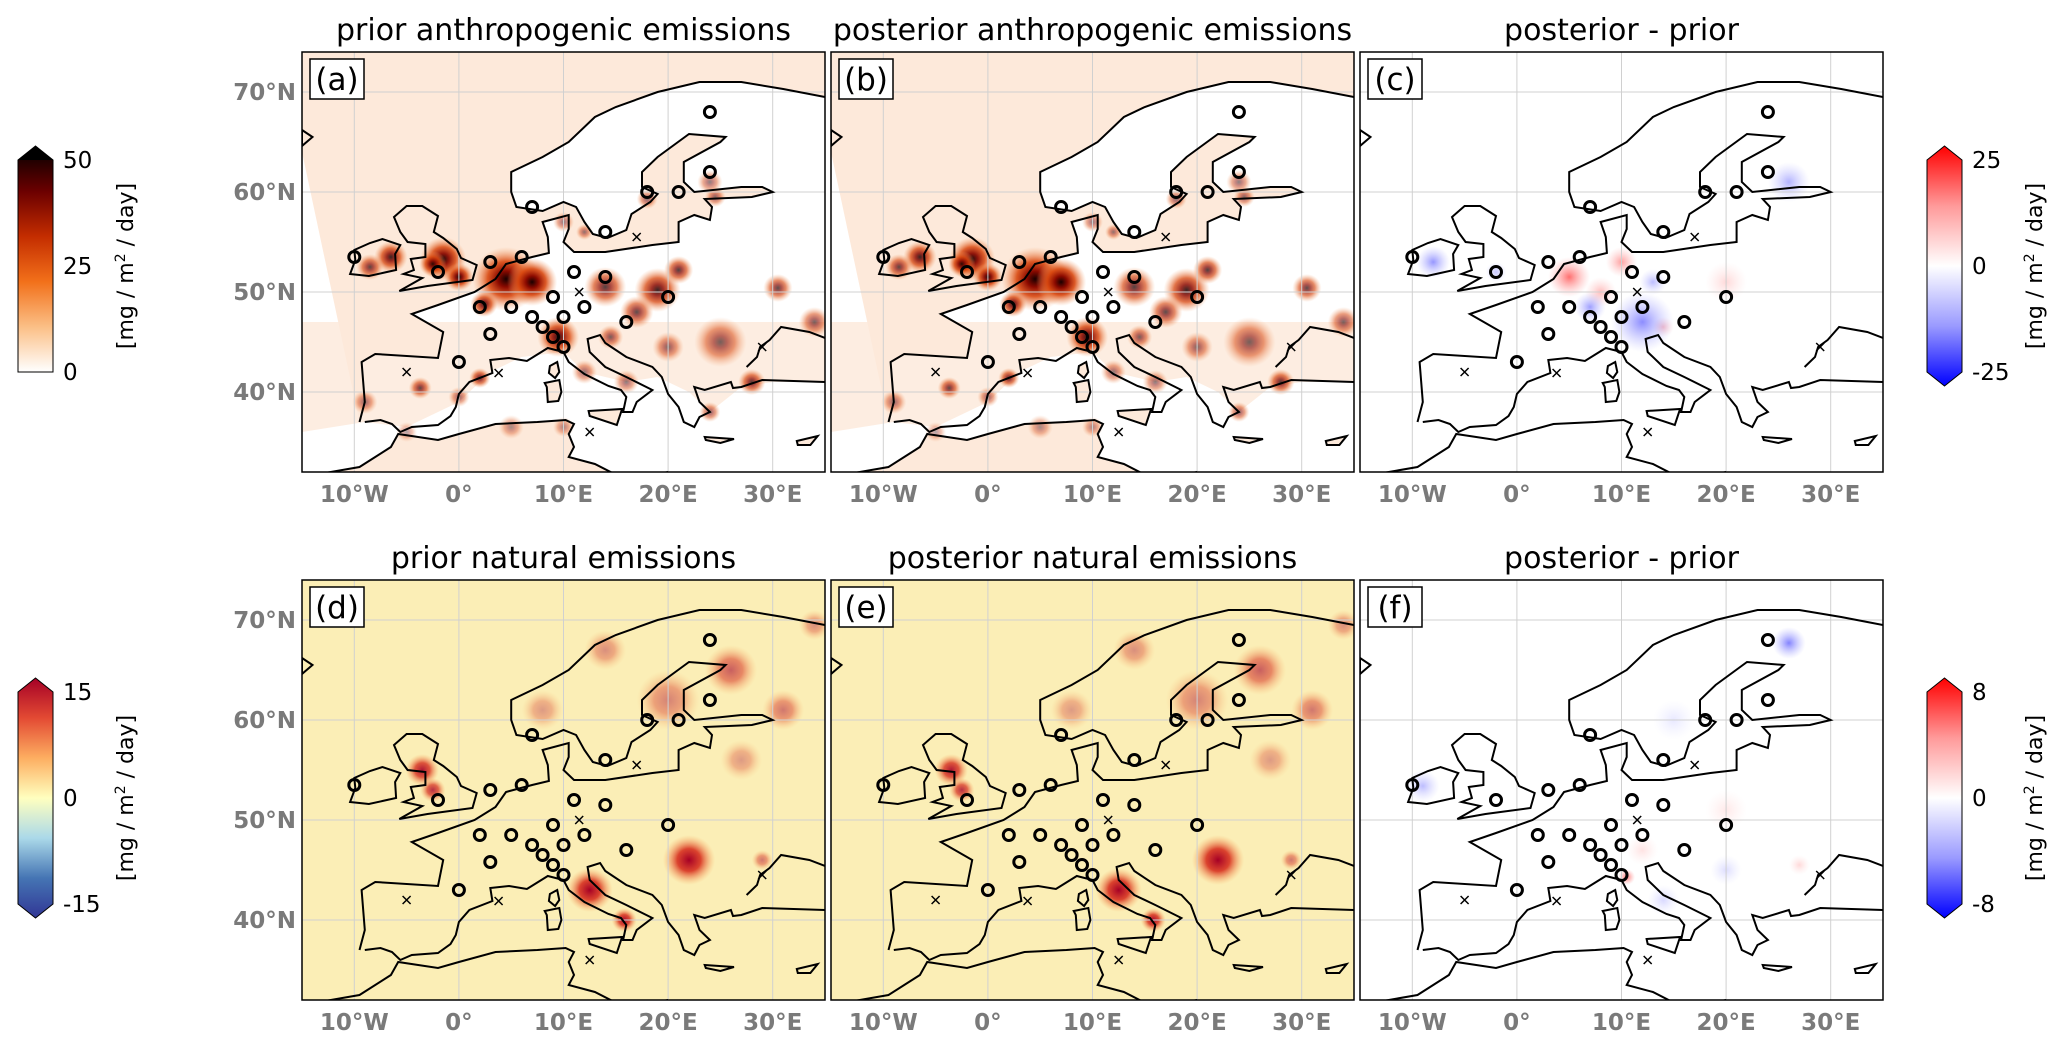 Image resolution: width=2067 pixels, height=1040 pixels. What do you see at coordinates (1983, 905) in the screenshot?
I see `colorbar-min-label: -8` at bounding box center [1983, 905].